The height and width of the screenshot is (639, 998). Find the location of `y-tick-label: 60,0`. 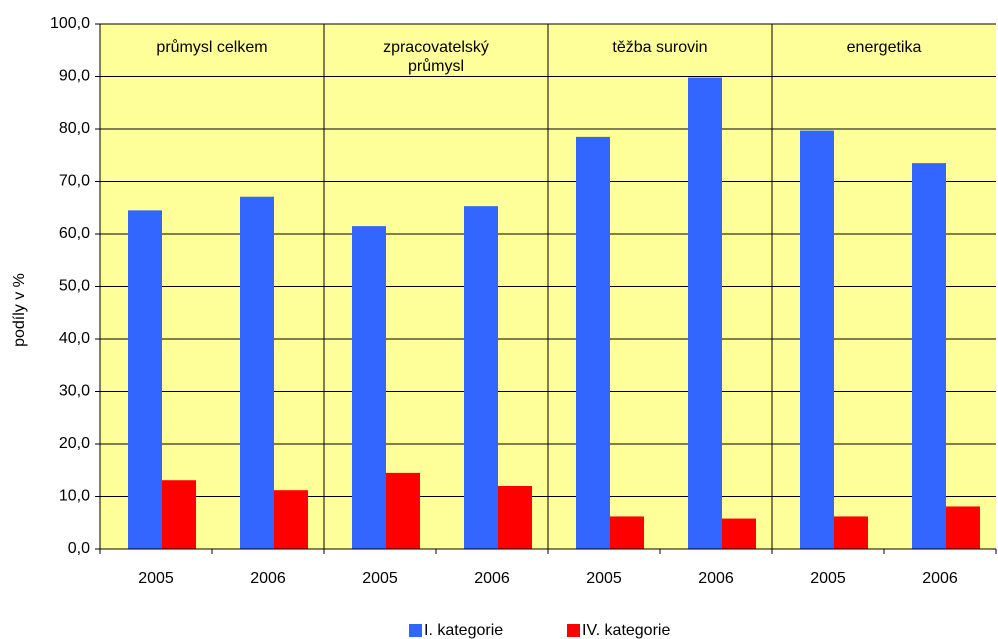

y-tick-label: 60,0 is located at coordinates (74, 233).